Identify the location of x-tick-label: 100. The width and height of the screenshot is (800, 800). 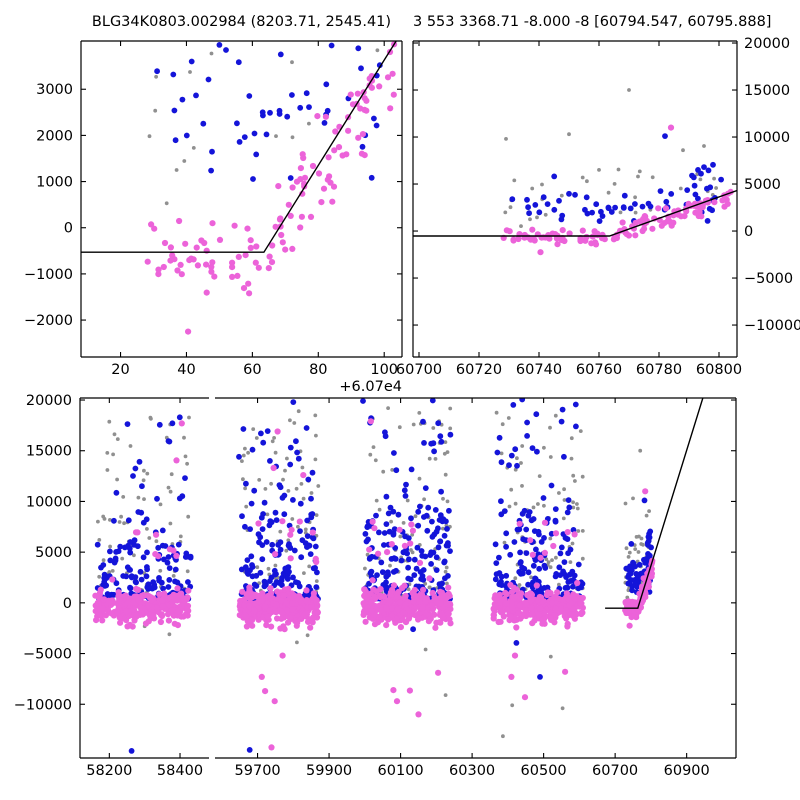
(384, 370).